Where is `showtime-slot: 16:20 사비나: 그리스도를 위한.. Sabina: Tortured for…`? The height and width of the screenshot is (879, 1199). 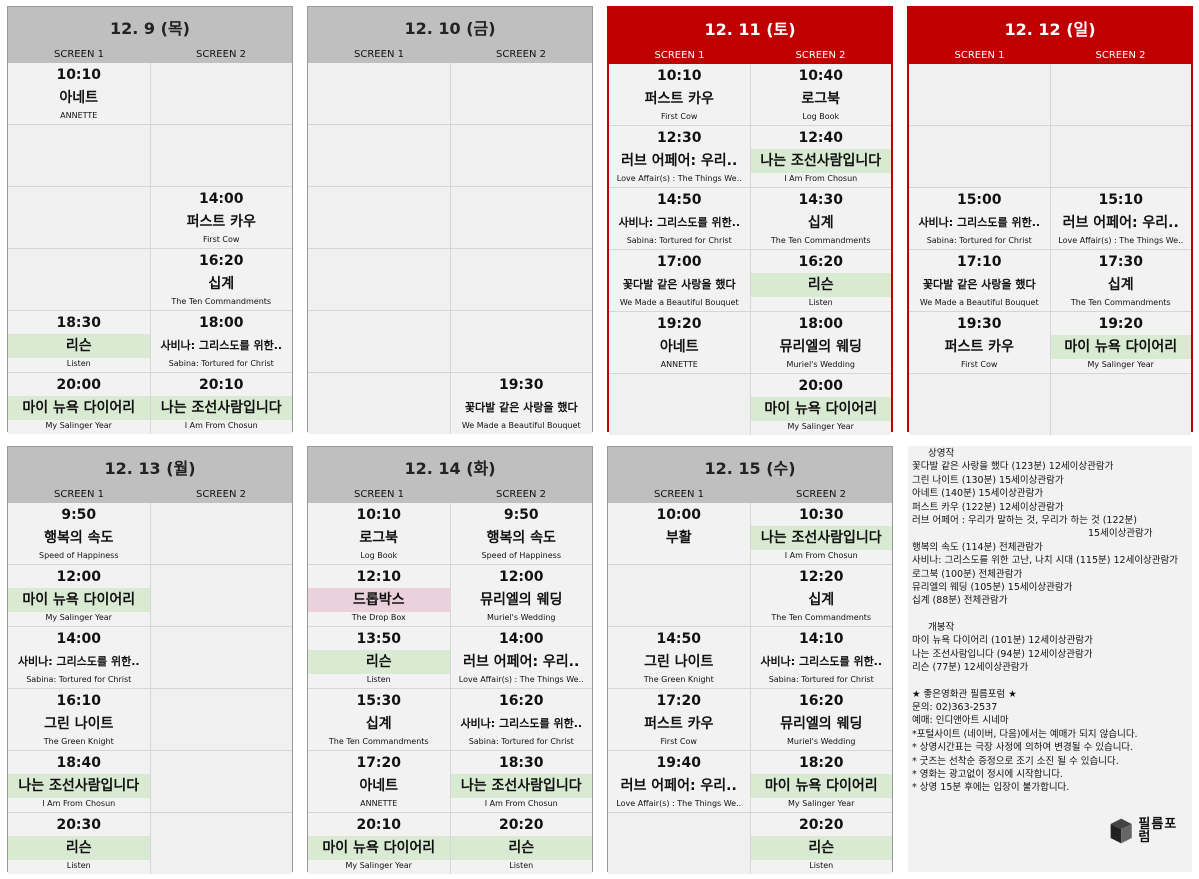 showtime-slot: 16:20 사비나: 그리스도를 위한.. Sabina: Tortured for… is located at coordinates (521, 719).